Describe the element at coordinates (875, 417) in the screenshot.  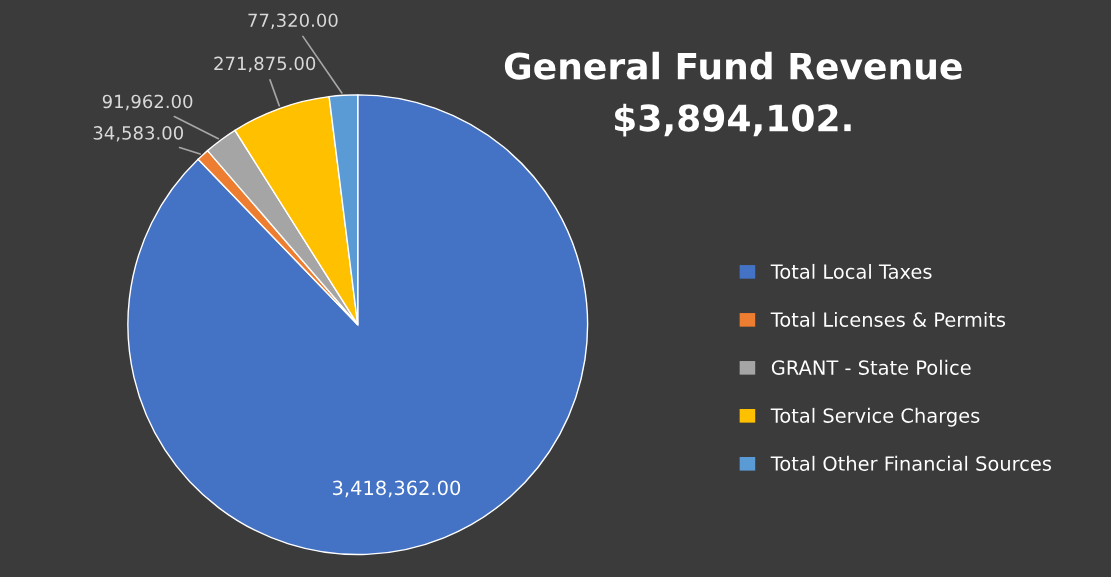
I see `legend-label: Total Service Charges` at that location.